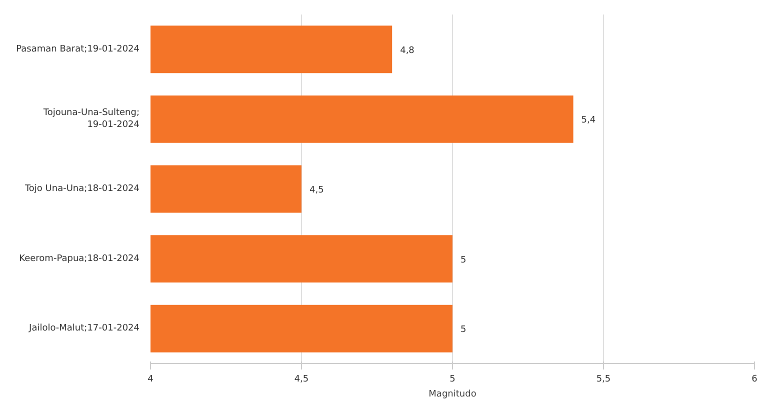 The height and width of the screenshot is (402, 766). I want to click on x-tick-label: 5,5, so click(603, 379).